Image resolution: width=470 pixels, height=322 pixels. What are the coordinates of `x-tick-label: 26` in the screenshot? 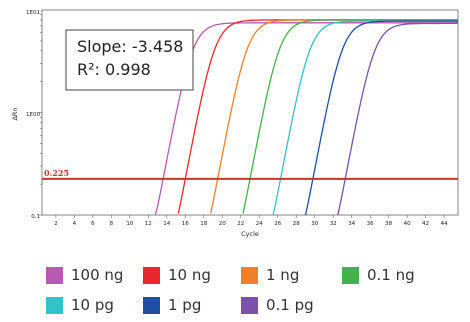 It's located at (277, 224).